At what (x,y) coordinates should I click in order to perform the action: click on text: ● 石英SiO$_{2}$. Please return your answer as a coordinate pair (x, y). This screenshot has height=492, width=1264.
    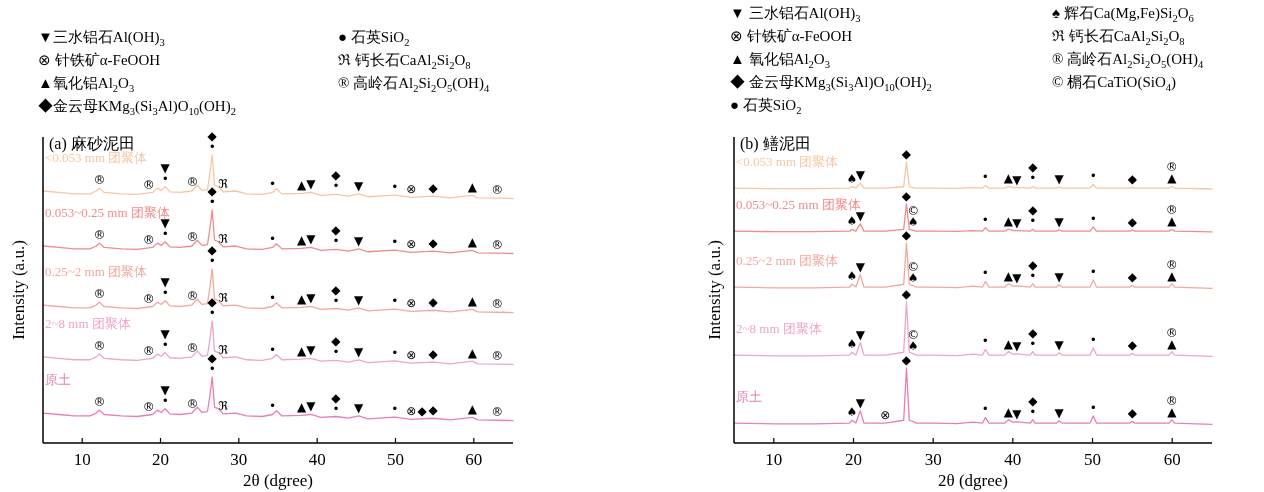
    Looking at the image, I should click on (374, 38).